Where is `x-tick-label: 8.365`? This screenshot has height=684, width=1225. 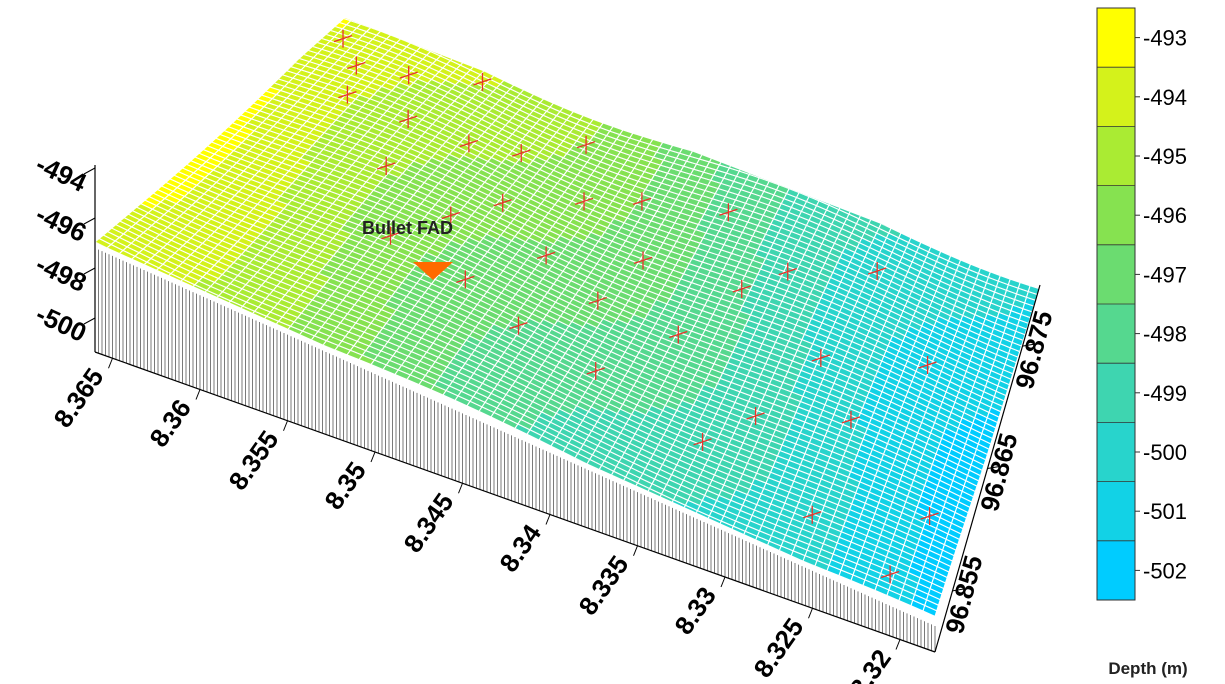
x-tick-label: 8.365 is located at coordinates (79, 397).